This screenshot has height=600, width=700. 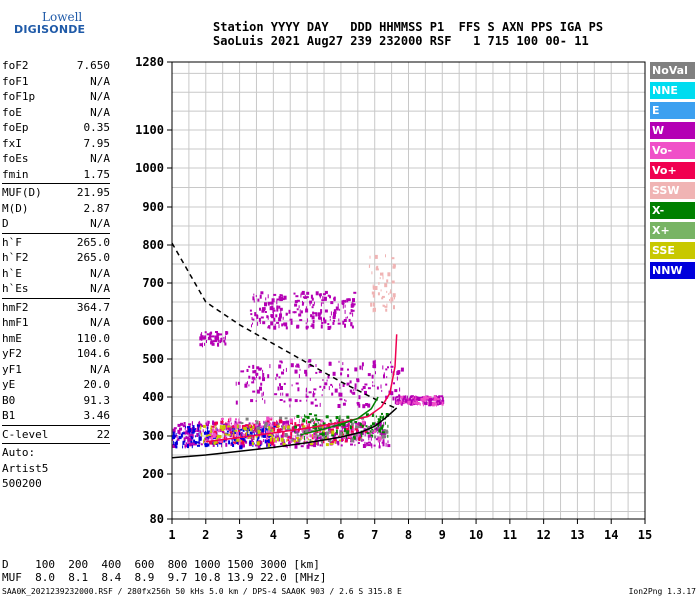 I want to click on param-row: M(D) 2.87, so click(x=56, y=209).